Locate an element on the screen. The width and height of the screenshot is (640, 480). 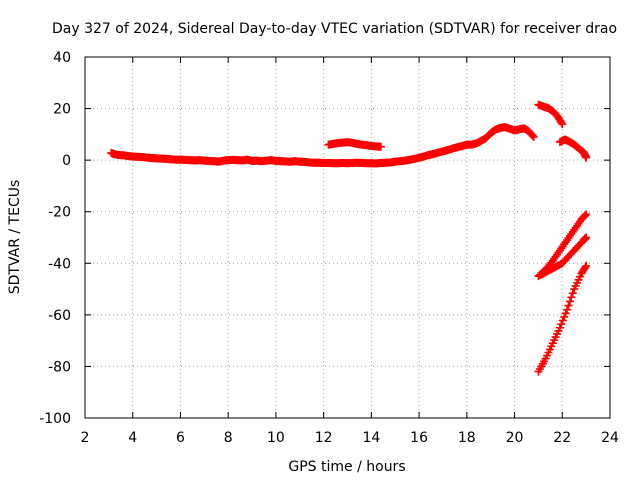
y-tick-label: -100 is located at coordinates (55, 419).